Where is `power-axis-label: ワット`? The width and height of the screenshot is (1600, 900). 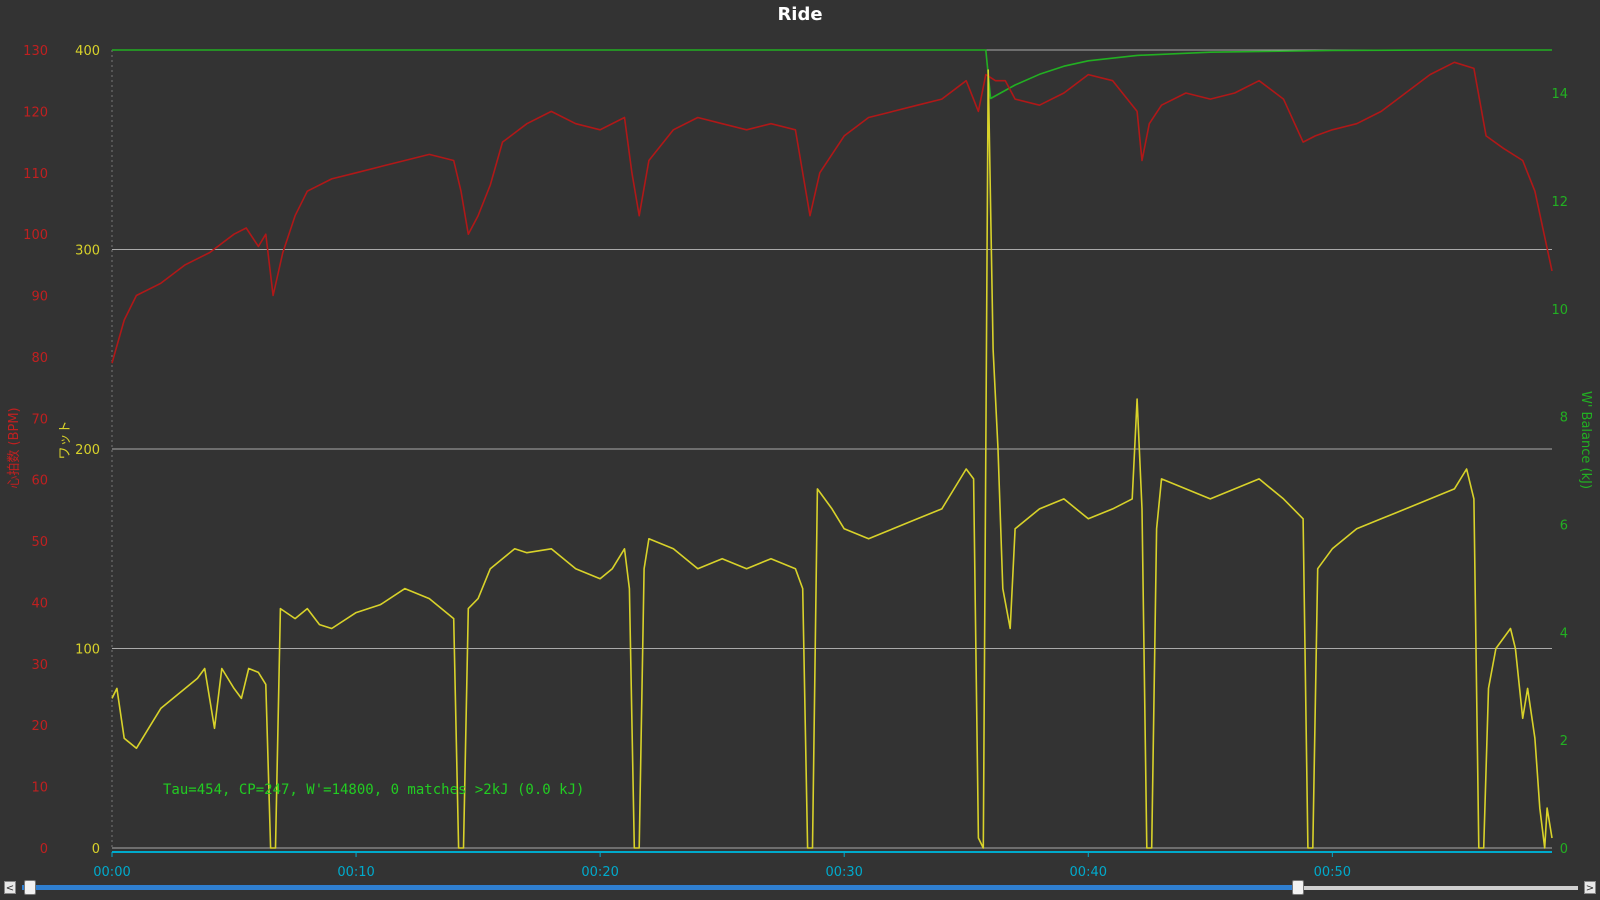
power-axis-label: ワット is located at coordinates (65, 439).